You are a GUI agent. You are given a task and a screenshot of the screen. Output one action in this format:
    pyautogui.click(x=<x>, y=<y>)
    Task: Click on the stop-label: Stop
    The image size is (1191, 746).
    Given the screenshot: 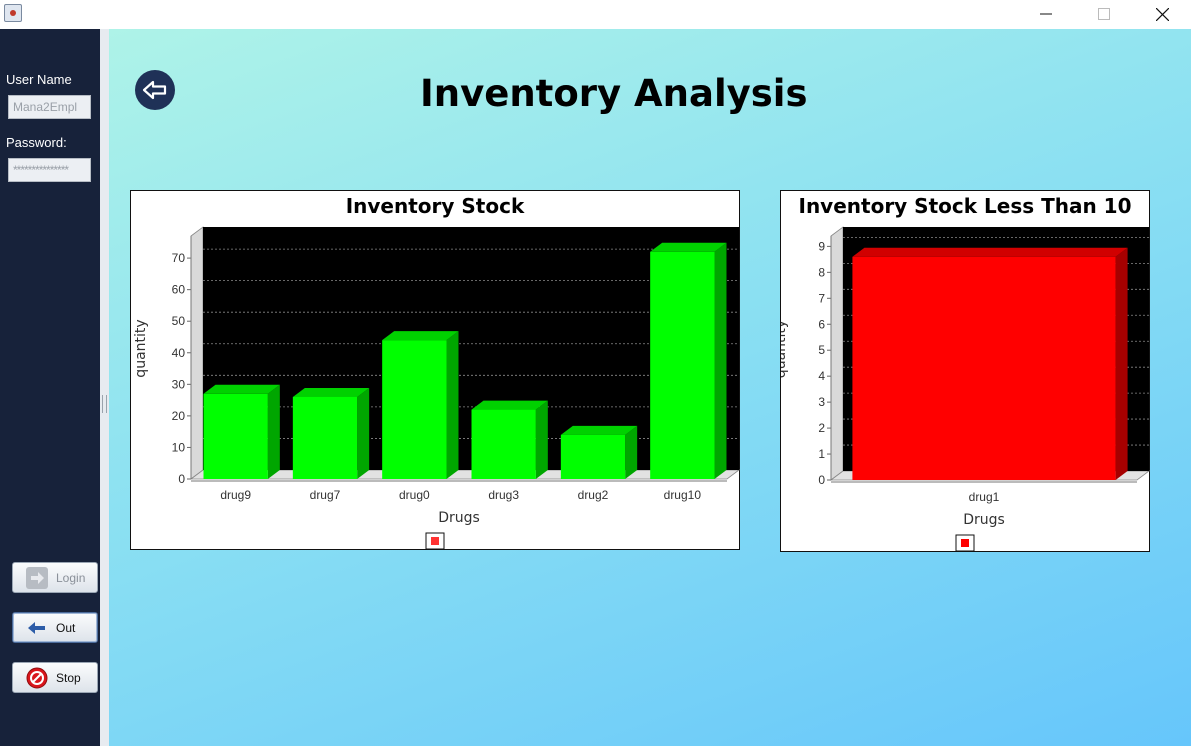 What is the action you would take?
    pyautogui.click(x=68, y=677)
    